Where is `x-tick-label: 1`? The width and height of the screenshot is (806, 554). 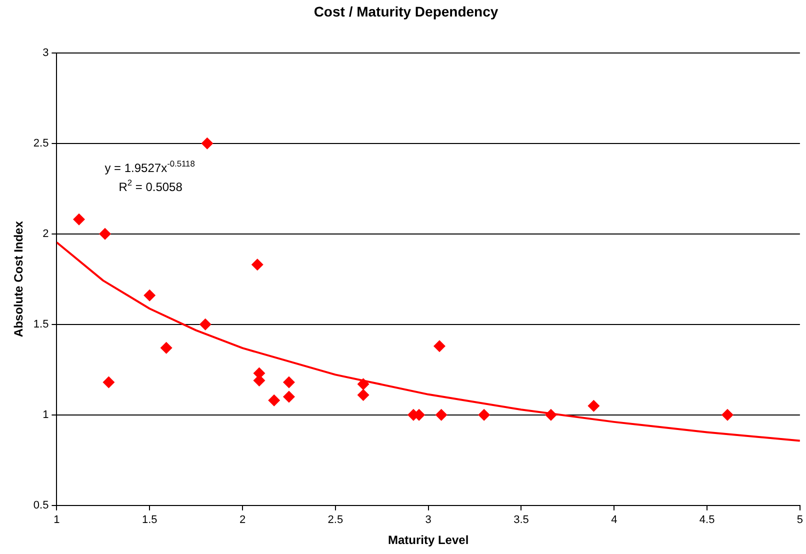 x-tick-label: 1 is located at coordinates (57, 520).